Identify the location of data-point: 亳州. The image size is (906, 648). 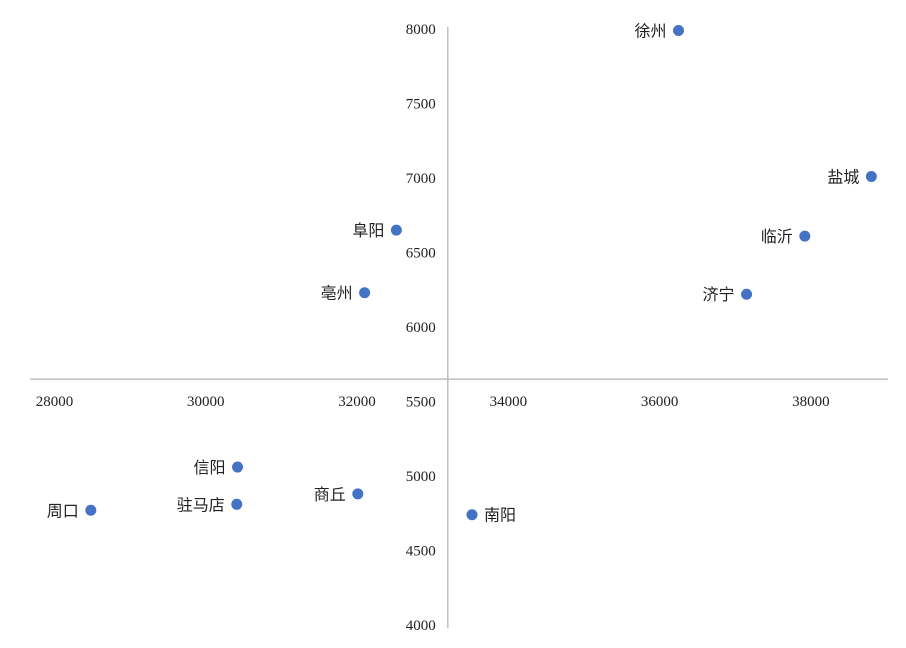
(346, 293).